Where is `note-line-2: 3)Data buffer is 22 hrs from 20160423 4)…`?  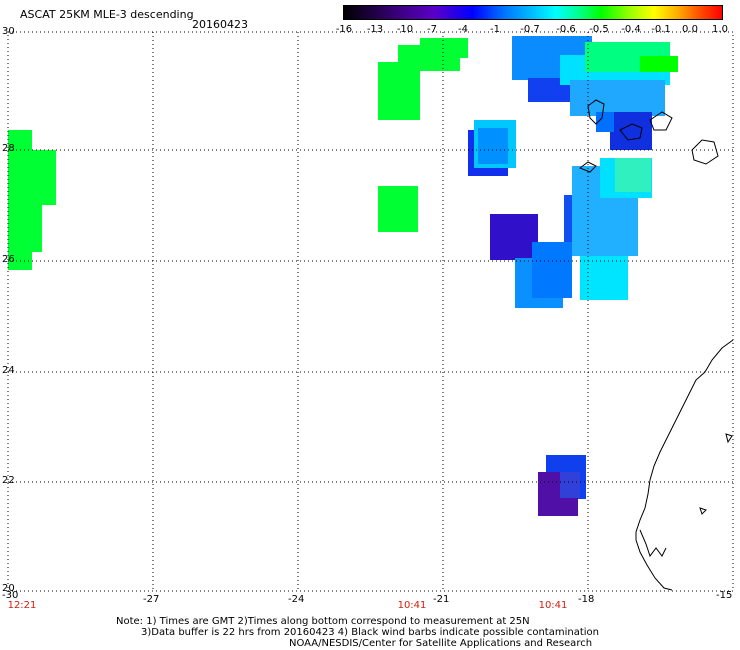 note-line-2: 3)Data buffer is 22 hrs from 20160423 4)… is located at coordinates (370, 632).